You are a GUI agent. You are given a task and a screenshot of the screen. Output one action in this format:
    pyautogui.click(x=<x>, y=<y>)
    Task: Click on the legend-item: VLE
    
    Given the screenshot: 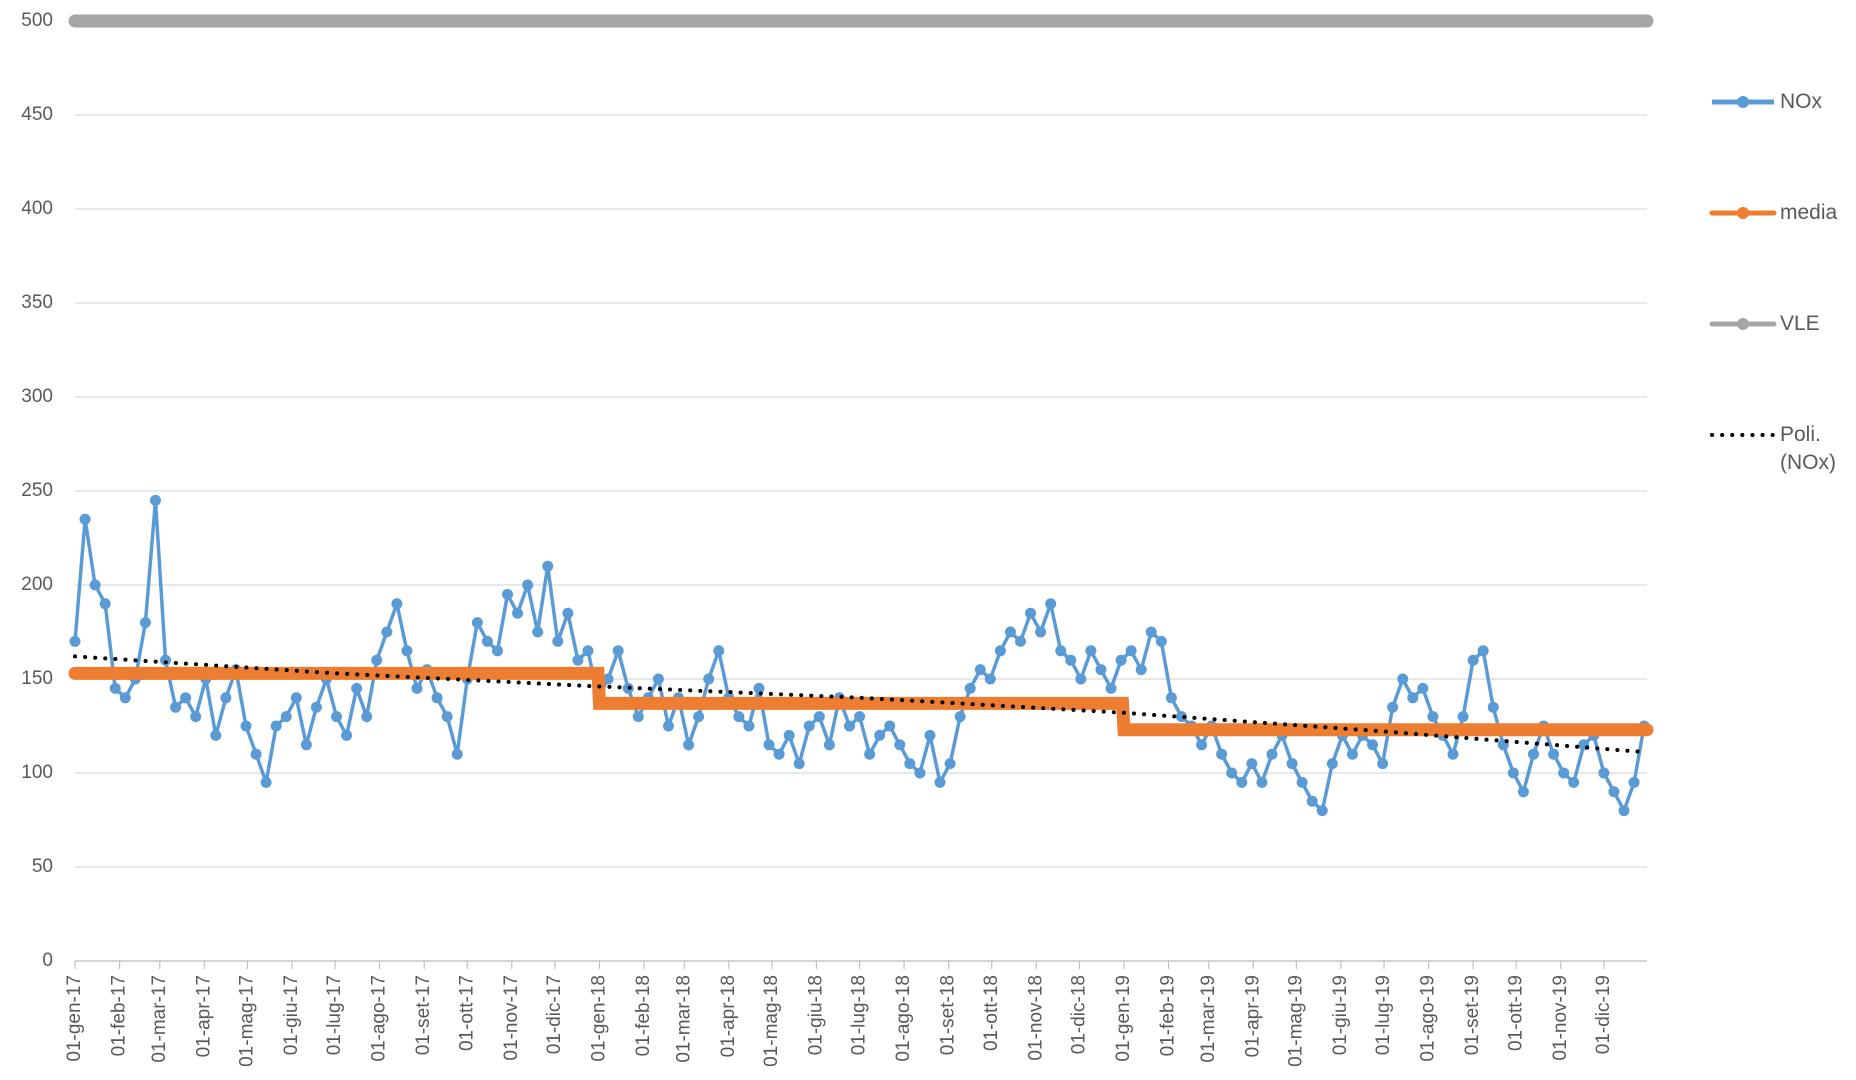 What is the action you would take?
    pyautogui.click(x=1775, y=325)
    